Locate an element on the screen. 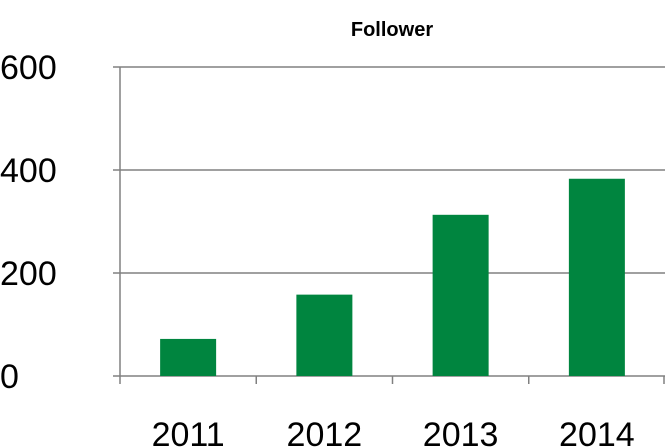 The width and height of the screenshot is (665, 448). y-tick-label-400: 400 is located at coordinates (28, 171).